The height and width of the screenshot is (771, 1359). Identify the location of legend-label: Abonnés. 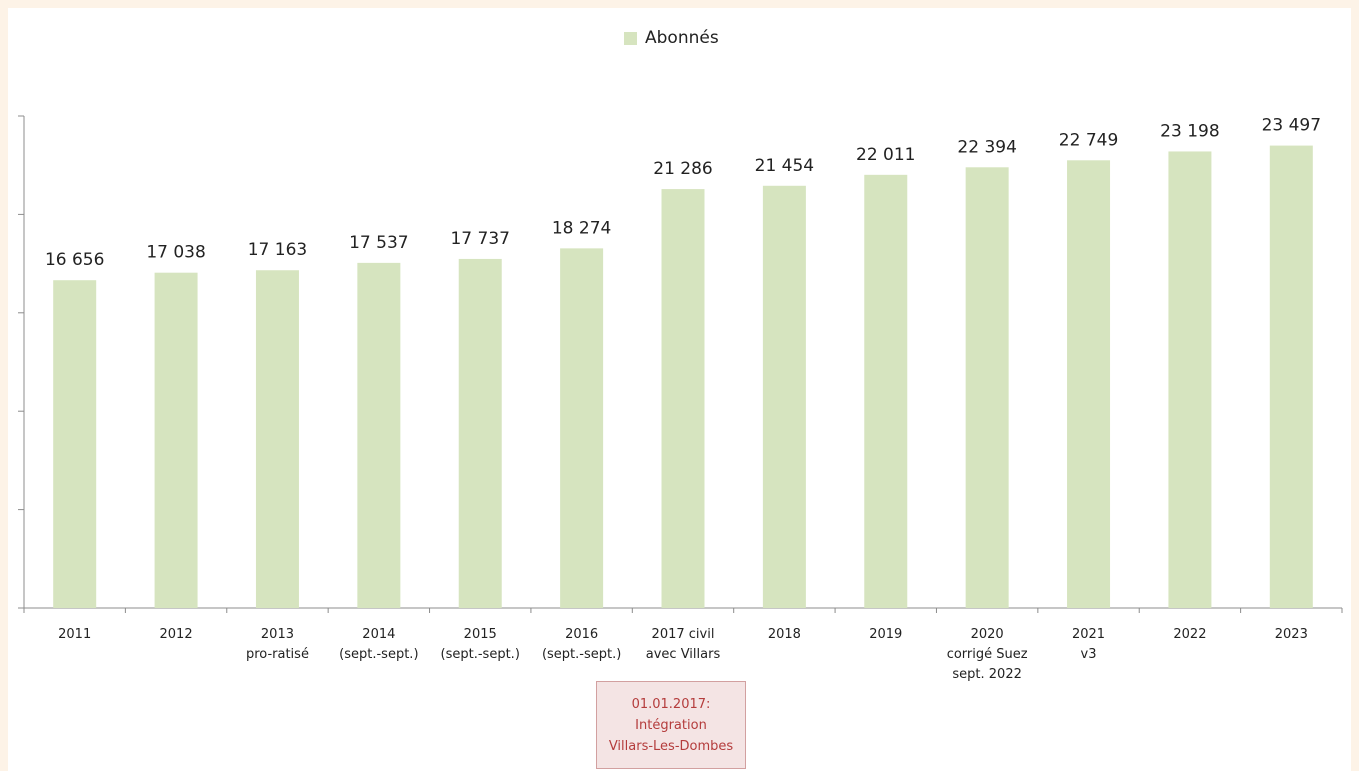
(682, 38).